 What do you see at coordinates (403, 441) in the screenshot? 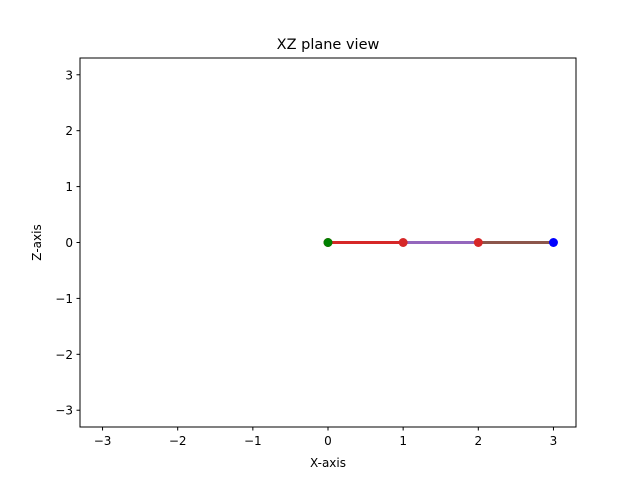
I see `x-tick-label: 1` at bounding box center [403, 441].